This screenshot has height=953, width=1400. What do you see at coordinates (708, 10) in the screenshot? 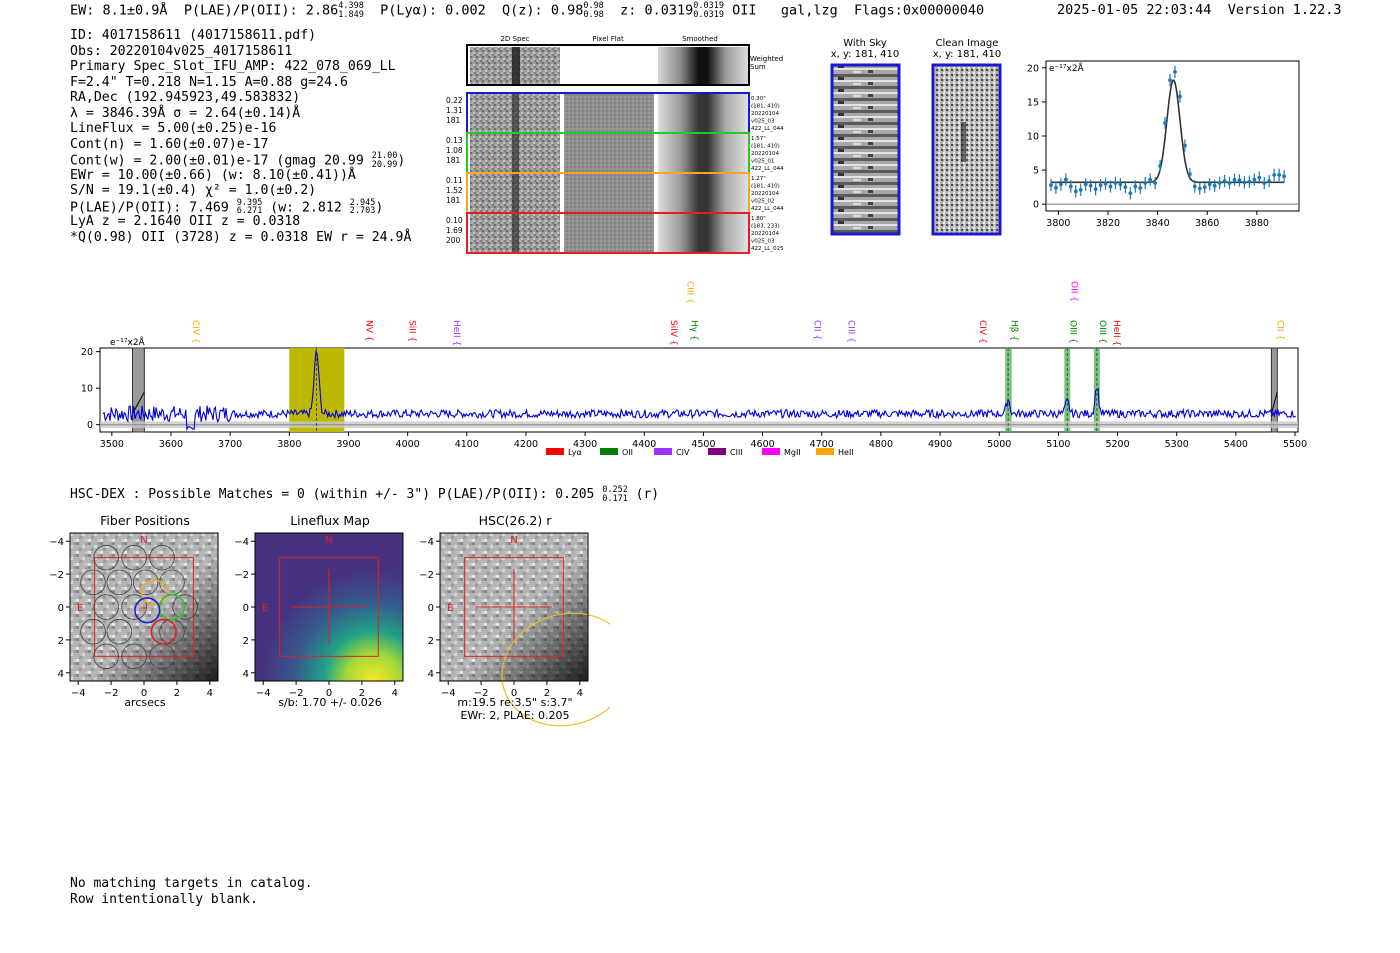
I see `header-z-frac: 0.0319 0.0319` at bounding box center [708, 10].